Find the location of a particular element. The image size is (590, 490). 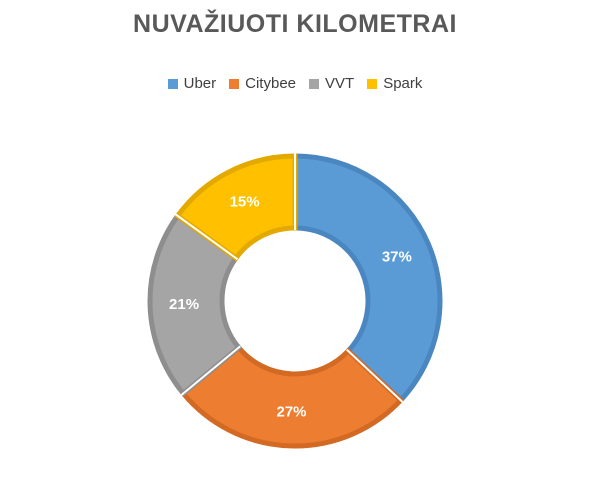

slice-label-vvt: 21% is located at coordinates (184, 304).